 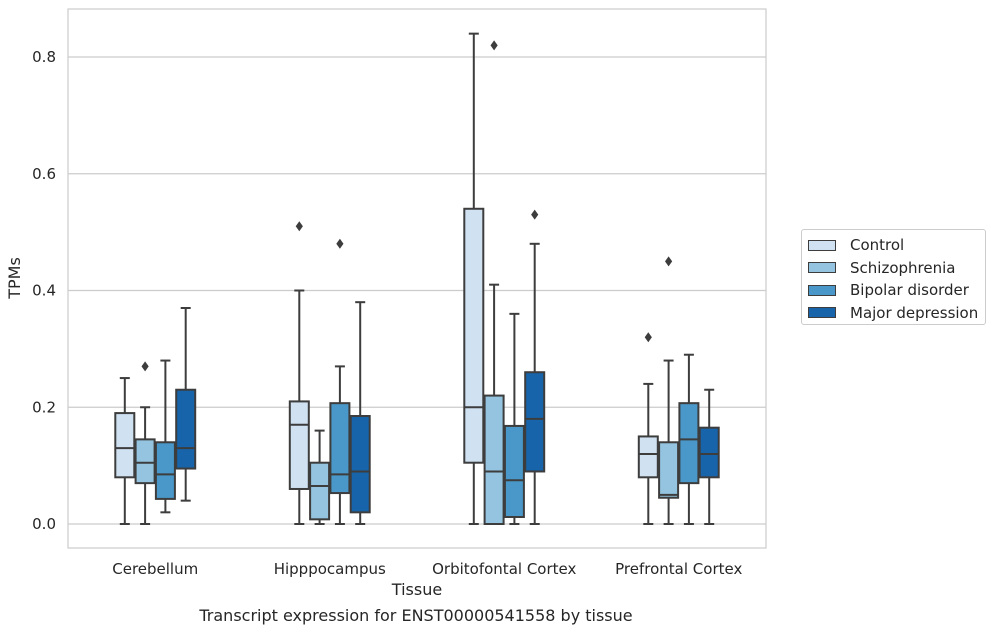 What do you see at coordinates (44, 57) in the screenshot?
I see `y-tick-label: 0.8` at bounding box center [44, 57].